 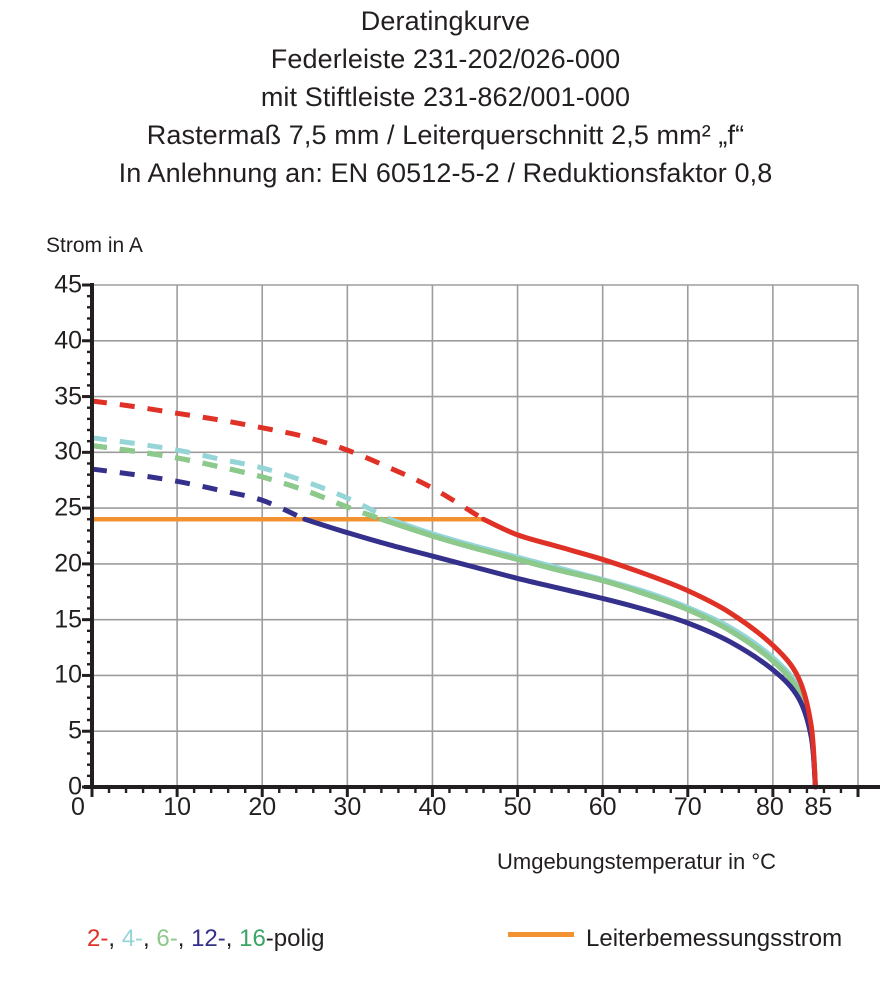 I want to click on series-line-solid-2-polig, so click(x=649, y=653).